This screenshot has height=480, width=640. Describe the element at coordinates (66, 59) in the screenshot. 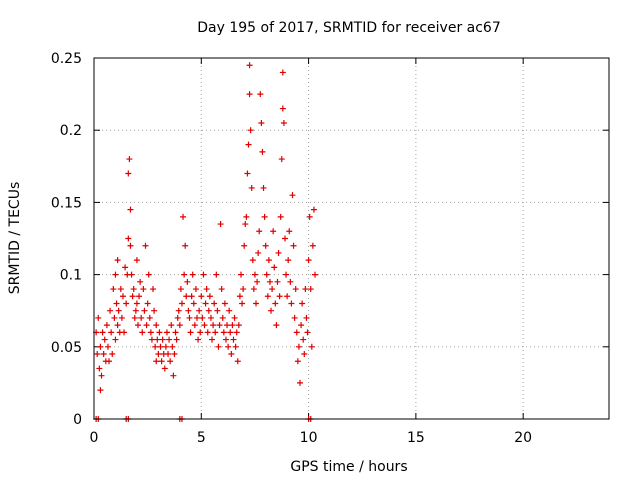

I see `y-tick-label: 0.25` at that location.